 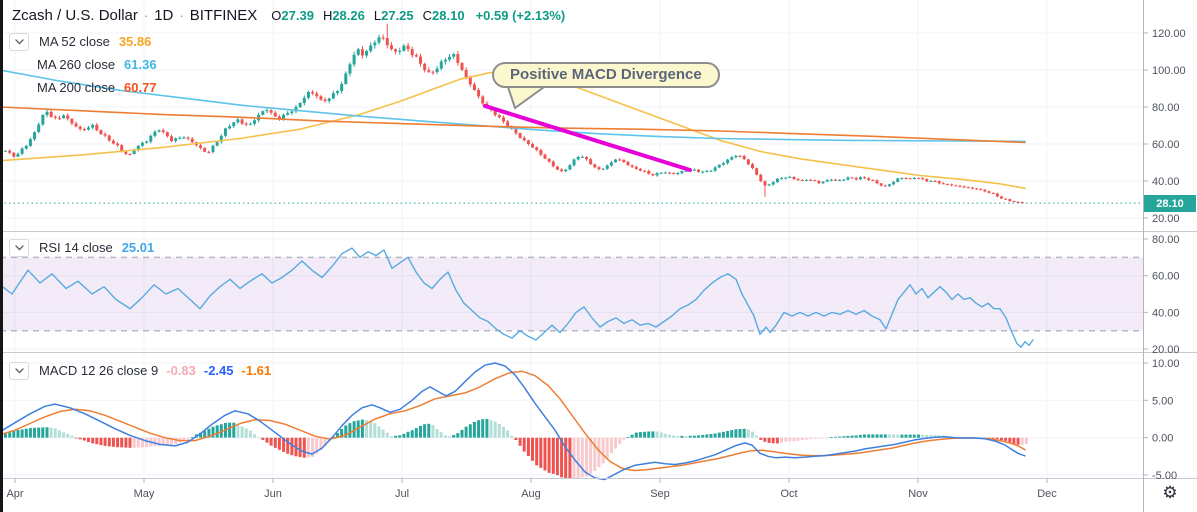 What do you see at coordinates (448, 15) in the screenshot?
I see `close-value: 28.10` at bounding box center [448, 15].